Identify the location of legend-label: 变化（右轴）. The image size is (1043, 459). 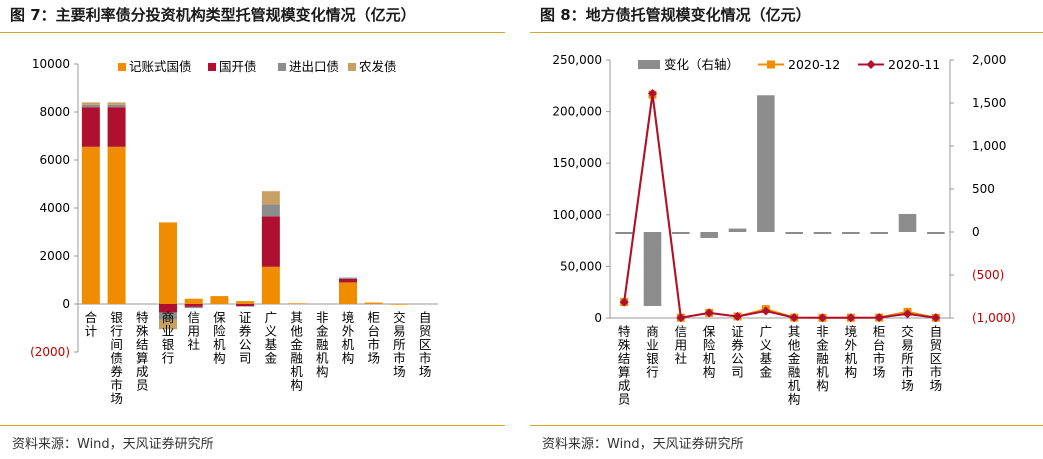
(701, 64).